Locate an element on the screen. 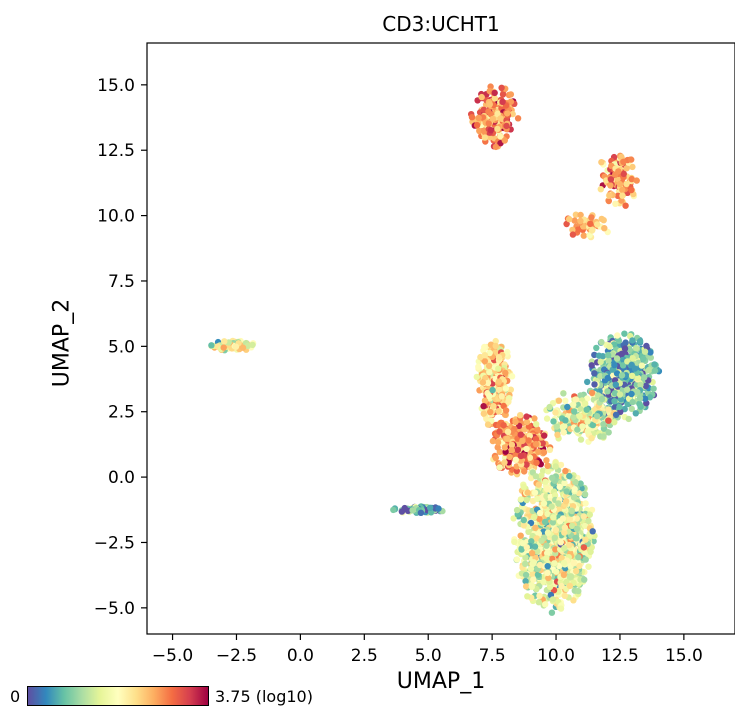  x-tick-label: 2.5 is located at coordinates (364, 656).